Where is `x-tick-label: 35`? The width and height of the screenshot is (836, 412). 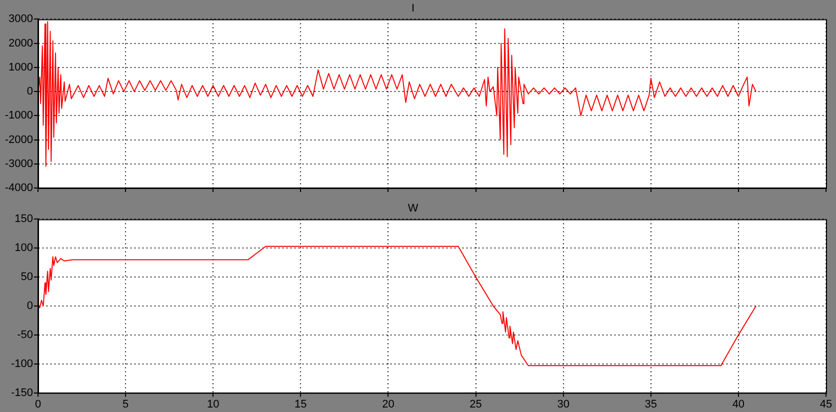
x-tick-label: 35 is located at coordinates (651, 404).